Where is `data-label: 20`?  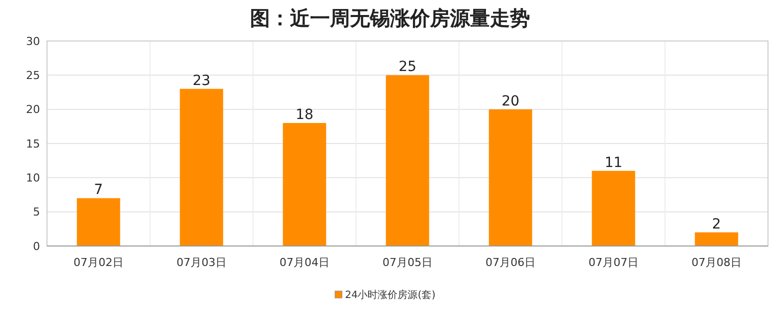
data-label: 20 is located at coordinates (511, 101).